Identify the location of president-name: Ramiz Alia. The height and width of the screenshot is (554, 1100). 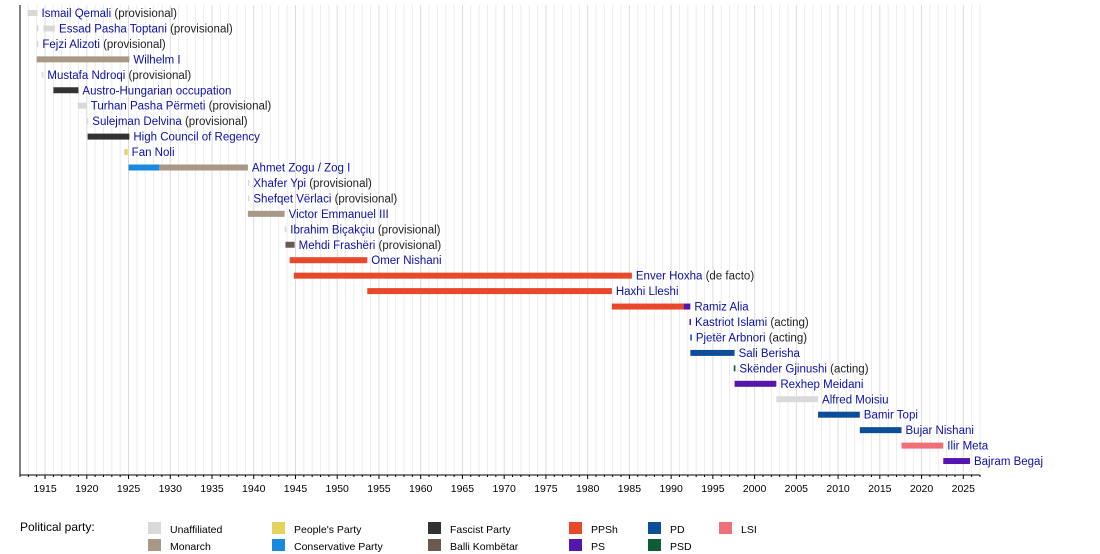
(721, 308).